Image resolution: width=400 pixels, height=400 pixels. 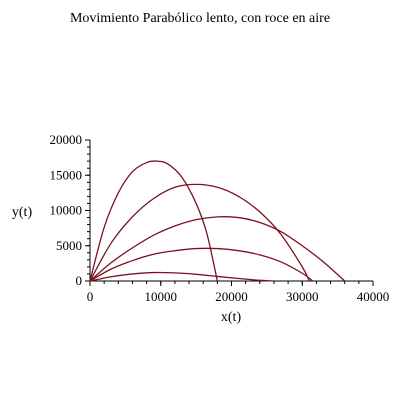 I want to click on x-tick-label: 0, so click(x=90, y=296).